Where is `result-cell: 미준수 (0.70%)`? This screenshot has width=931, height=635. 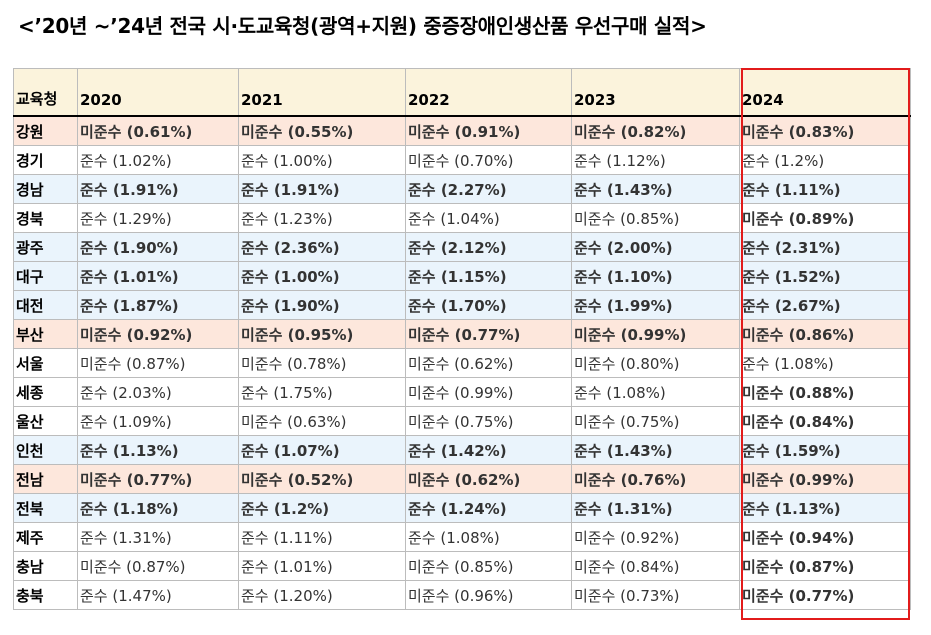 result-cell: 미준수 (0.70%) is located at coordinates (488, 160).